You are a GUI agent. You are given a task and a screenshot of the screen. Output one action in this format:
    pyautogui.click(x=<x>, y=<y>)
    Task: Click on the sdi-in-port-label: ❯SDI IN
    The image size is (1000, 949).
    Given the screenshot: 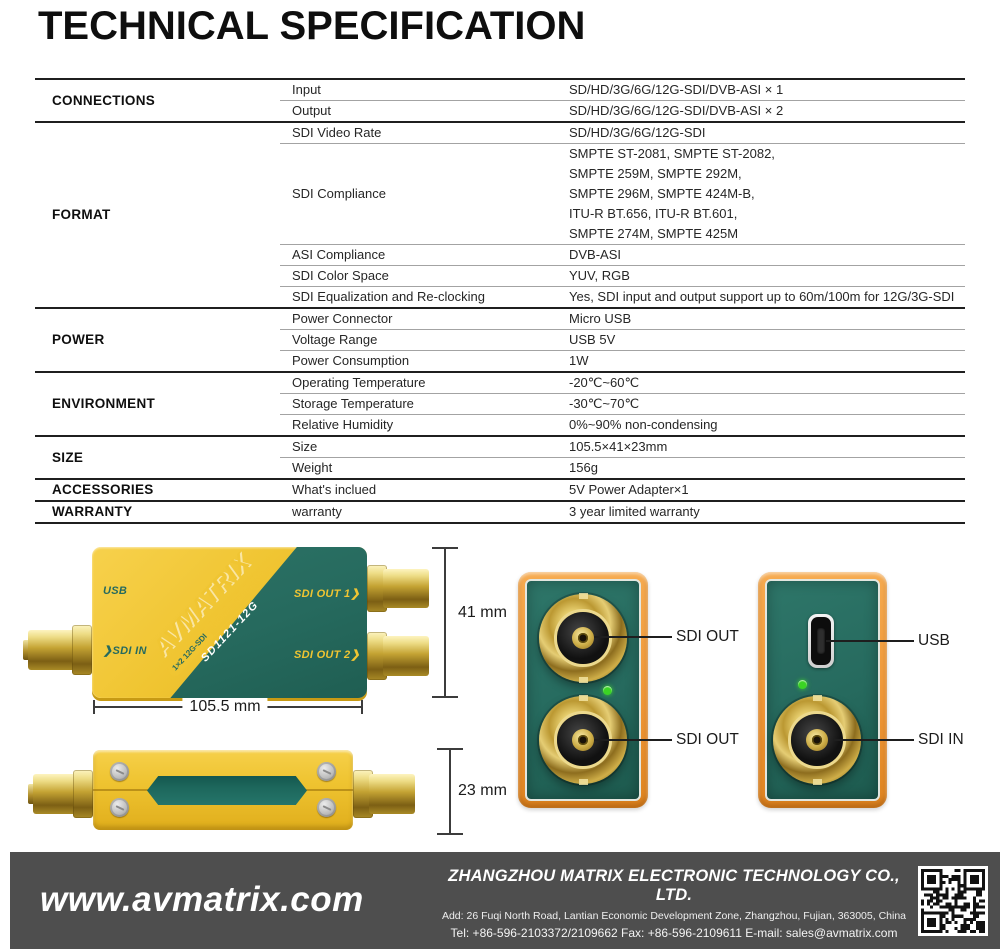 What is the action you would take?
    pyautogui.click(x=125, y=651)
    